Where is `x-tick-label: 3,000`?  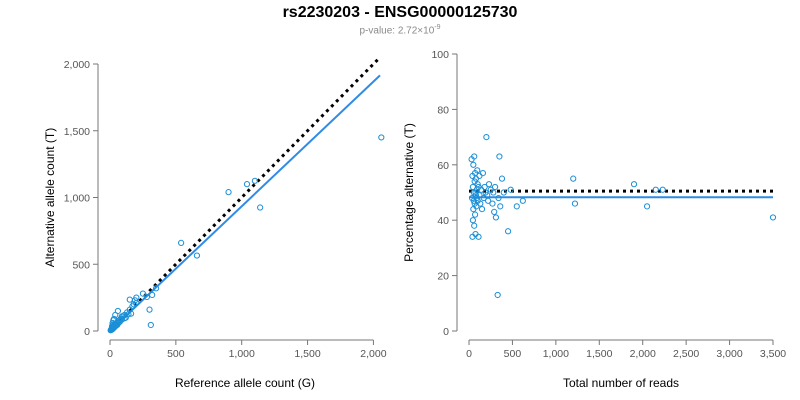
x-tick-label: 3,000 is located at coordinates (729, 354).